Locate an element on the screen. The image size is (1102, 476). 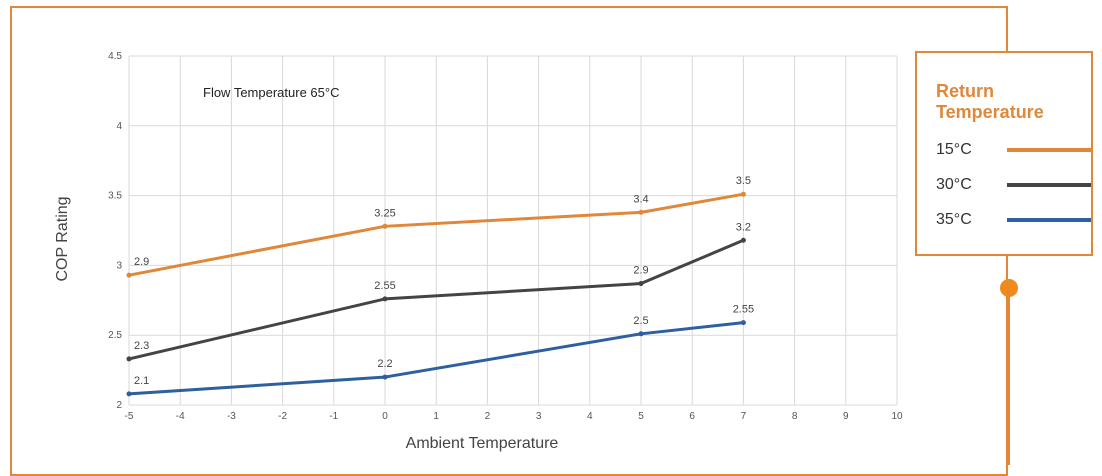
x-tick-label: -4 is located at coordinates (180, 416).